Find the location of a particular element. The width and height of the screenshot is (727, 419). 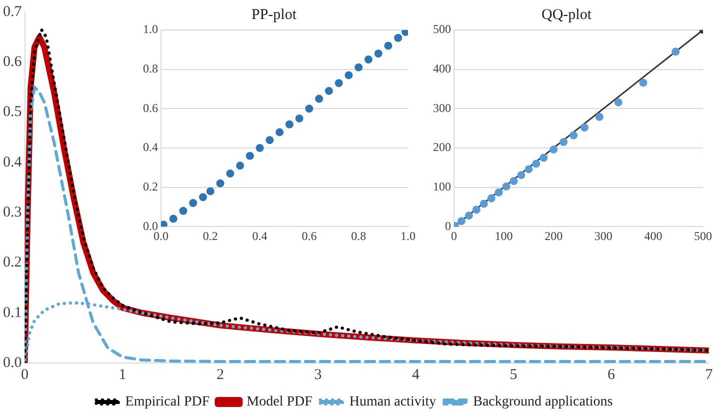

x-tick-label: 5 is located at coordinates (514, 374).